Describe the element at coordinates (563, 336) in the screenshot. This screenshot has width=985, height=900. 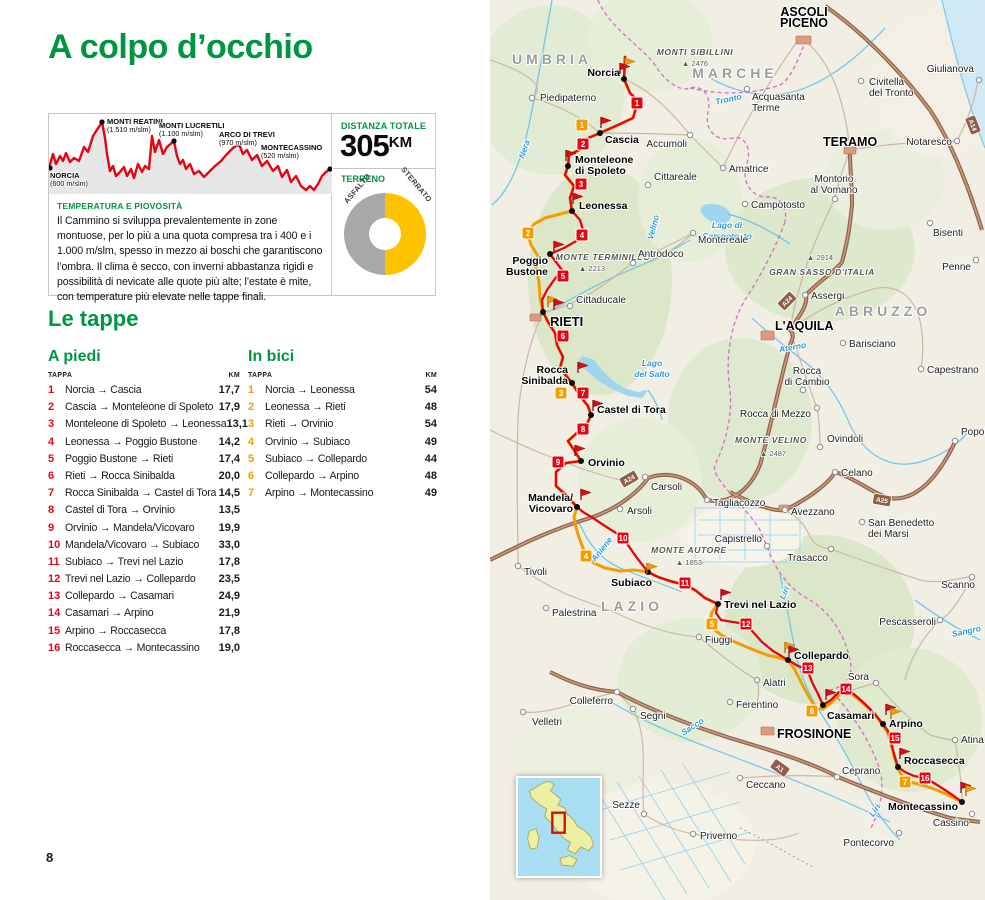
I see `walk-stage-badge-number: 6` at that location.